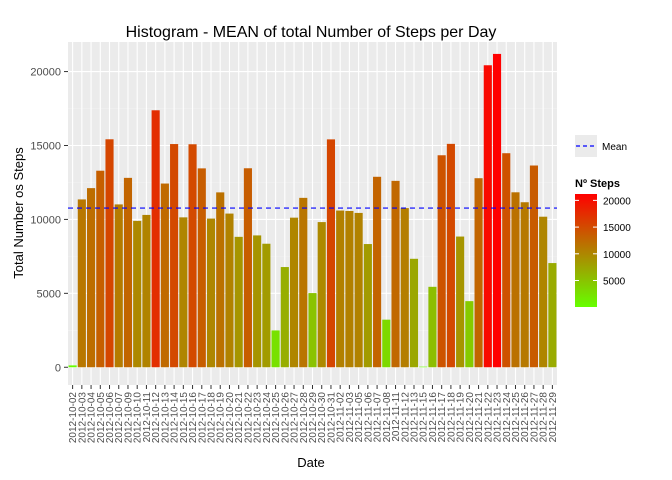 This screenshot has width=672, height=480. I want to click on x-tick-label: 2012-10-28, so click(304, 418).